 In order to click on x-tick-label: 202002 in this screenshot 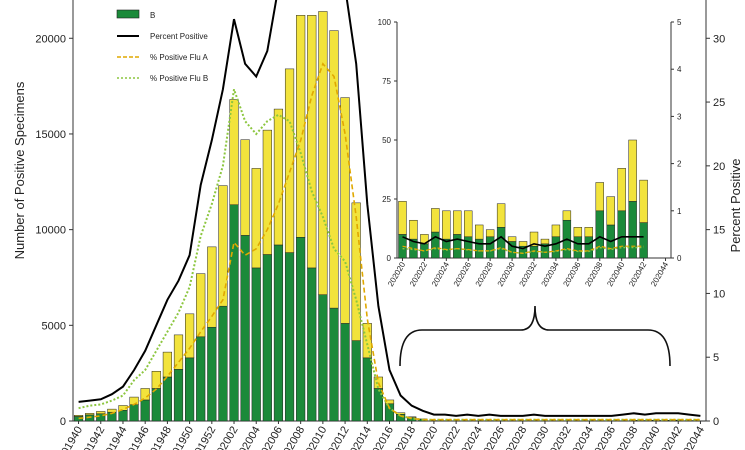, I will do `click(226, 437)`.